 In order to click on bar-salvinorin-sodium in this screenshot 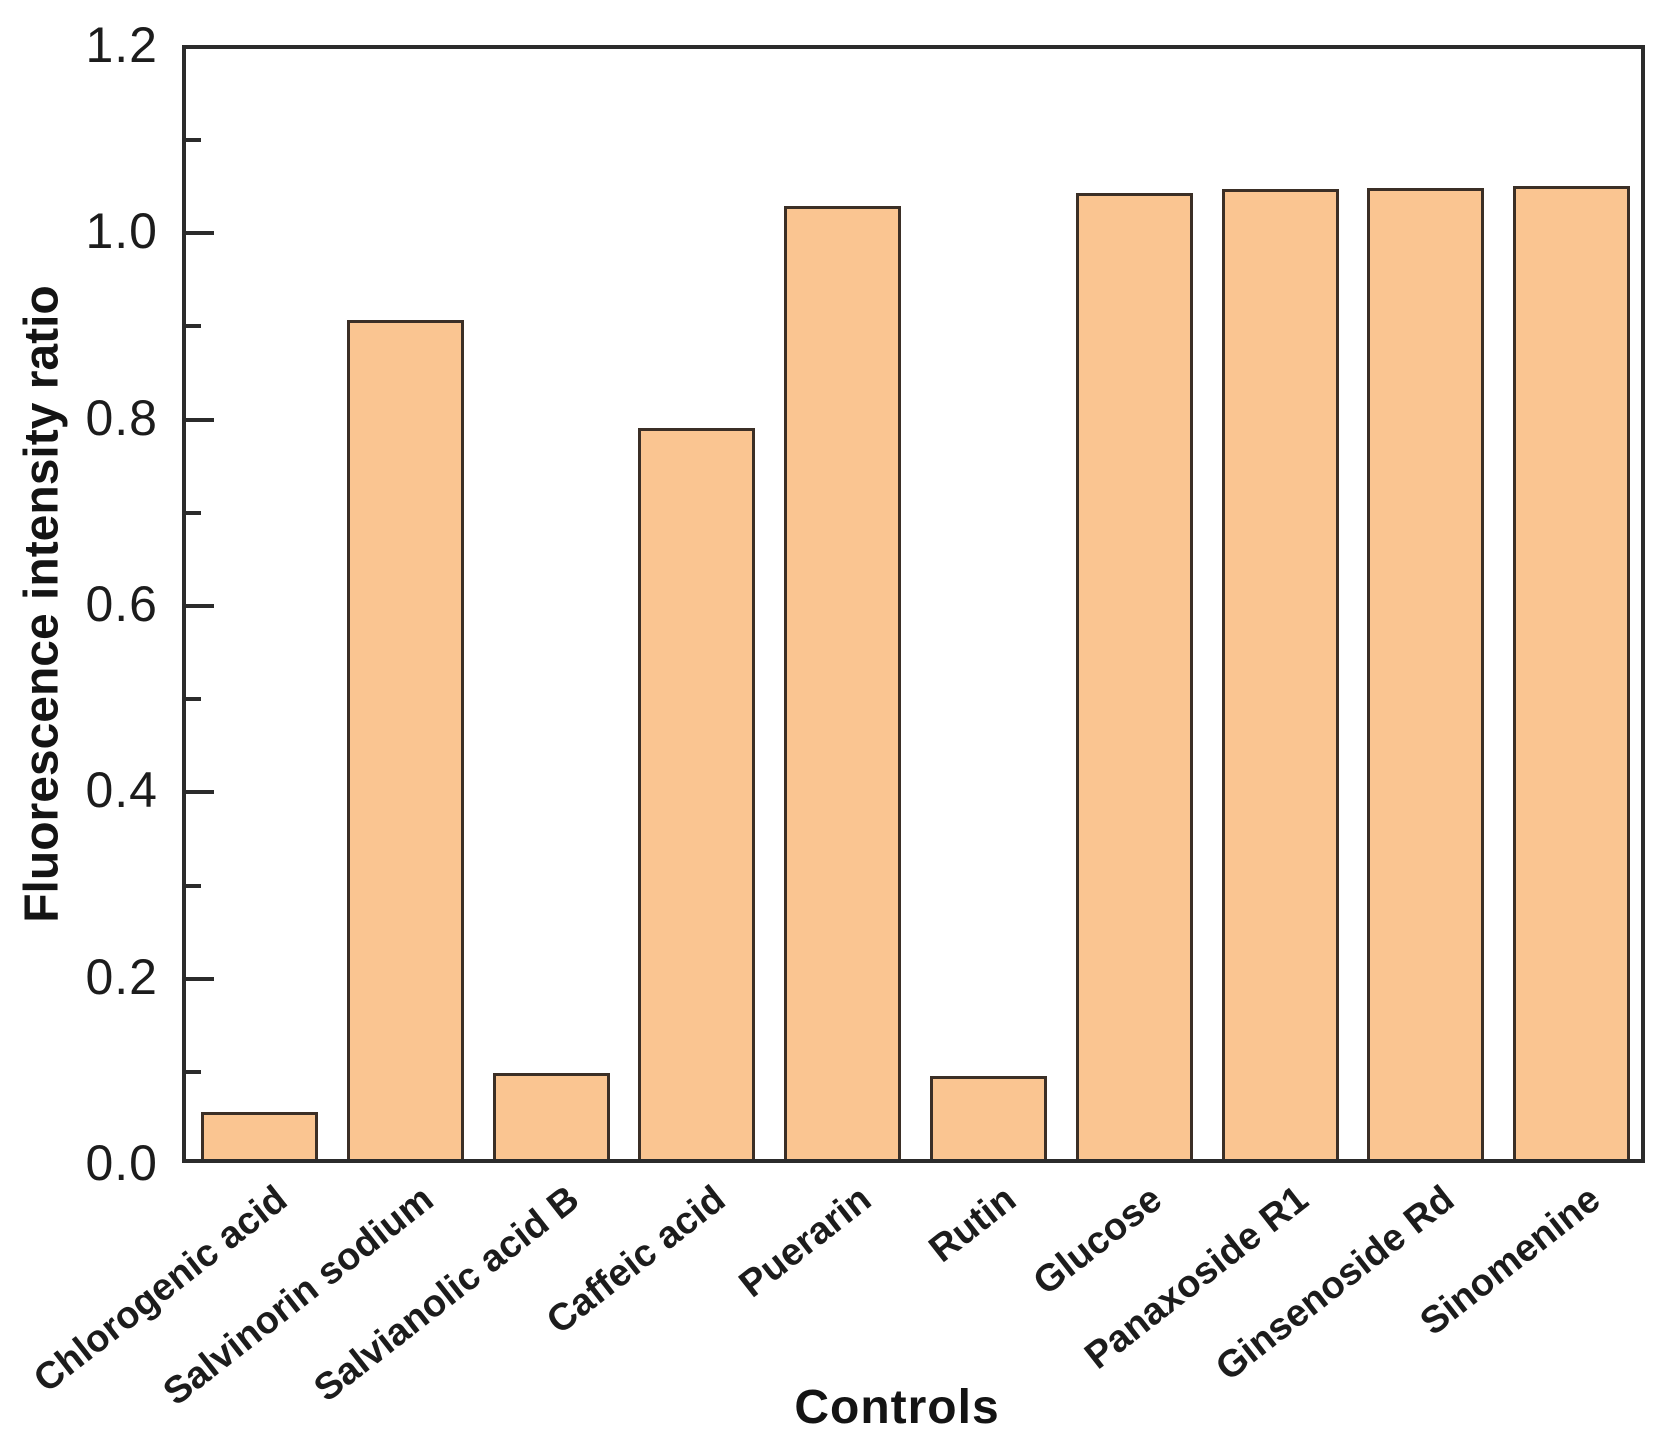, I will do `click(405, 739)`.